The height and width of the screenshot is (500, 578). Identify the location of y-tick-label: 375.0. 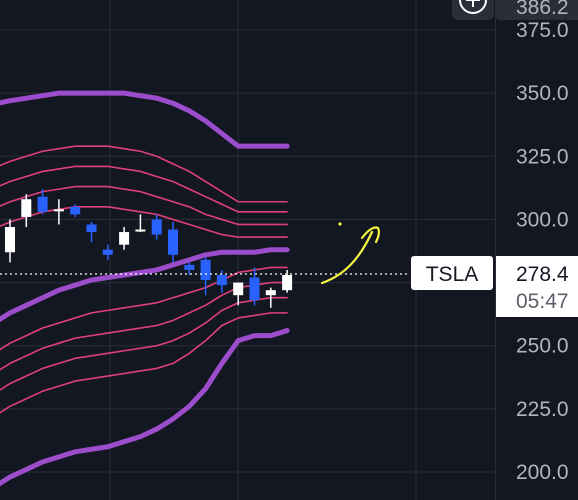
(542, 30).